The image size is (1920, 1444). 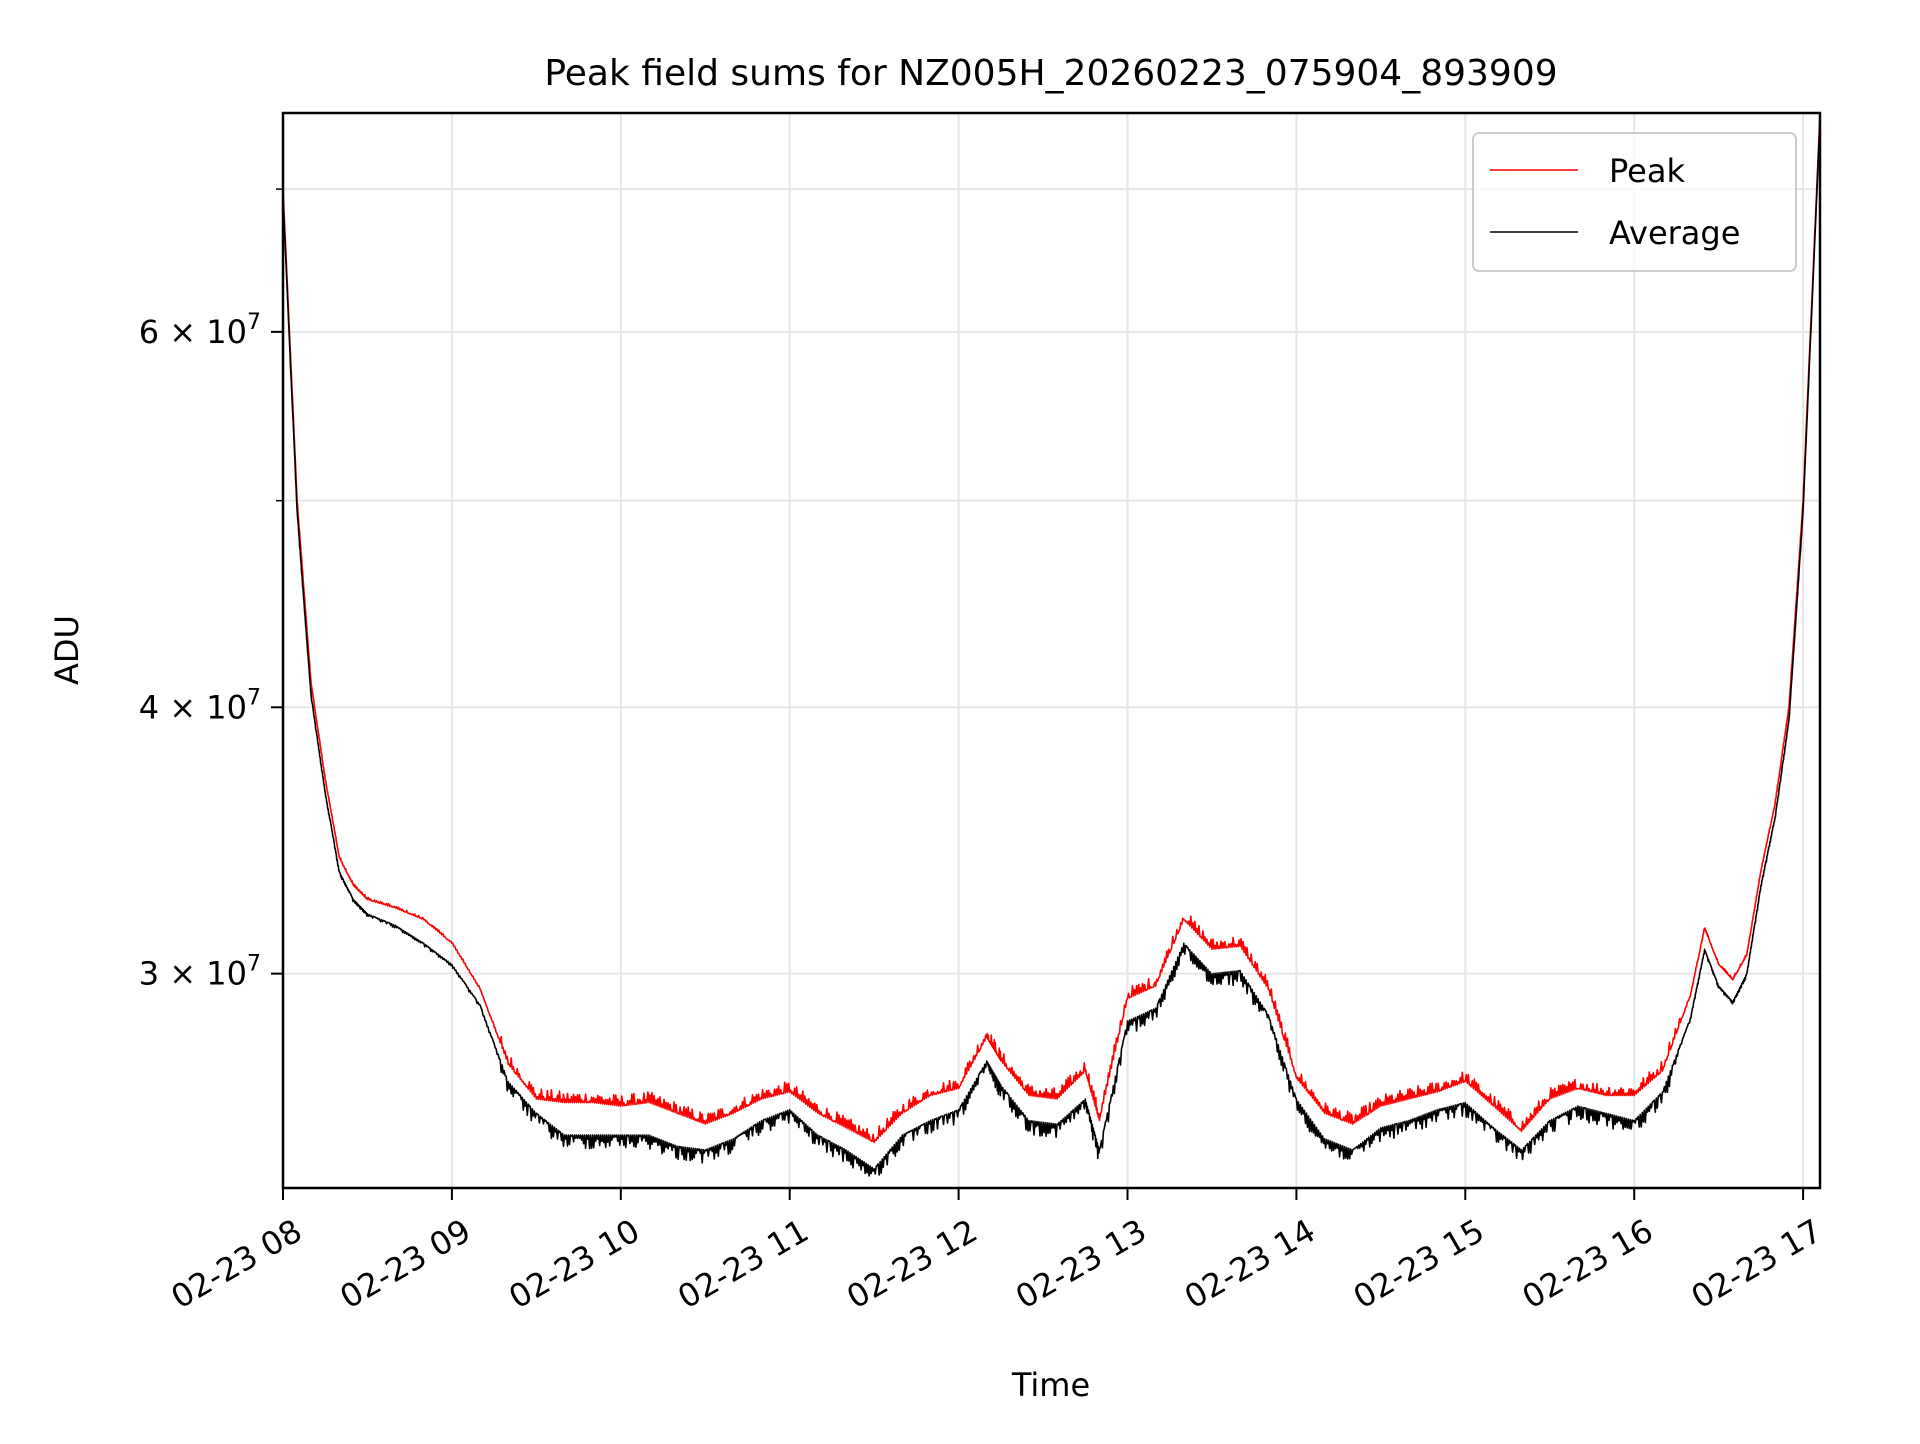 I want to click on y-axis-label: ADU, so click(x=67, y=650).